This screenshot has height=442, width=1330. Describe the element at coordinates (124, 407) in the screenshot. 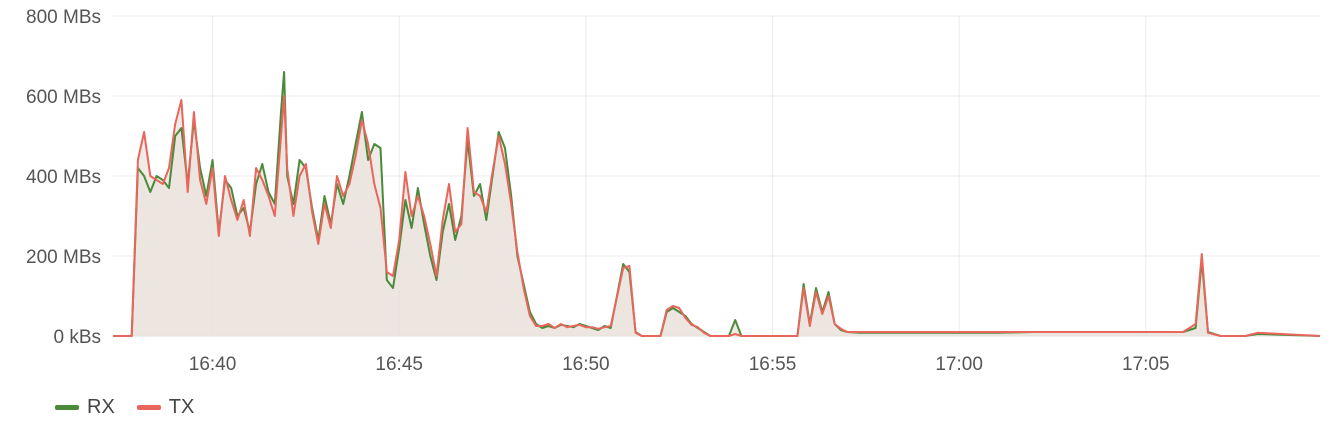

I see `chart-legend: RX TX` at that location.